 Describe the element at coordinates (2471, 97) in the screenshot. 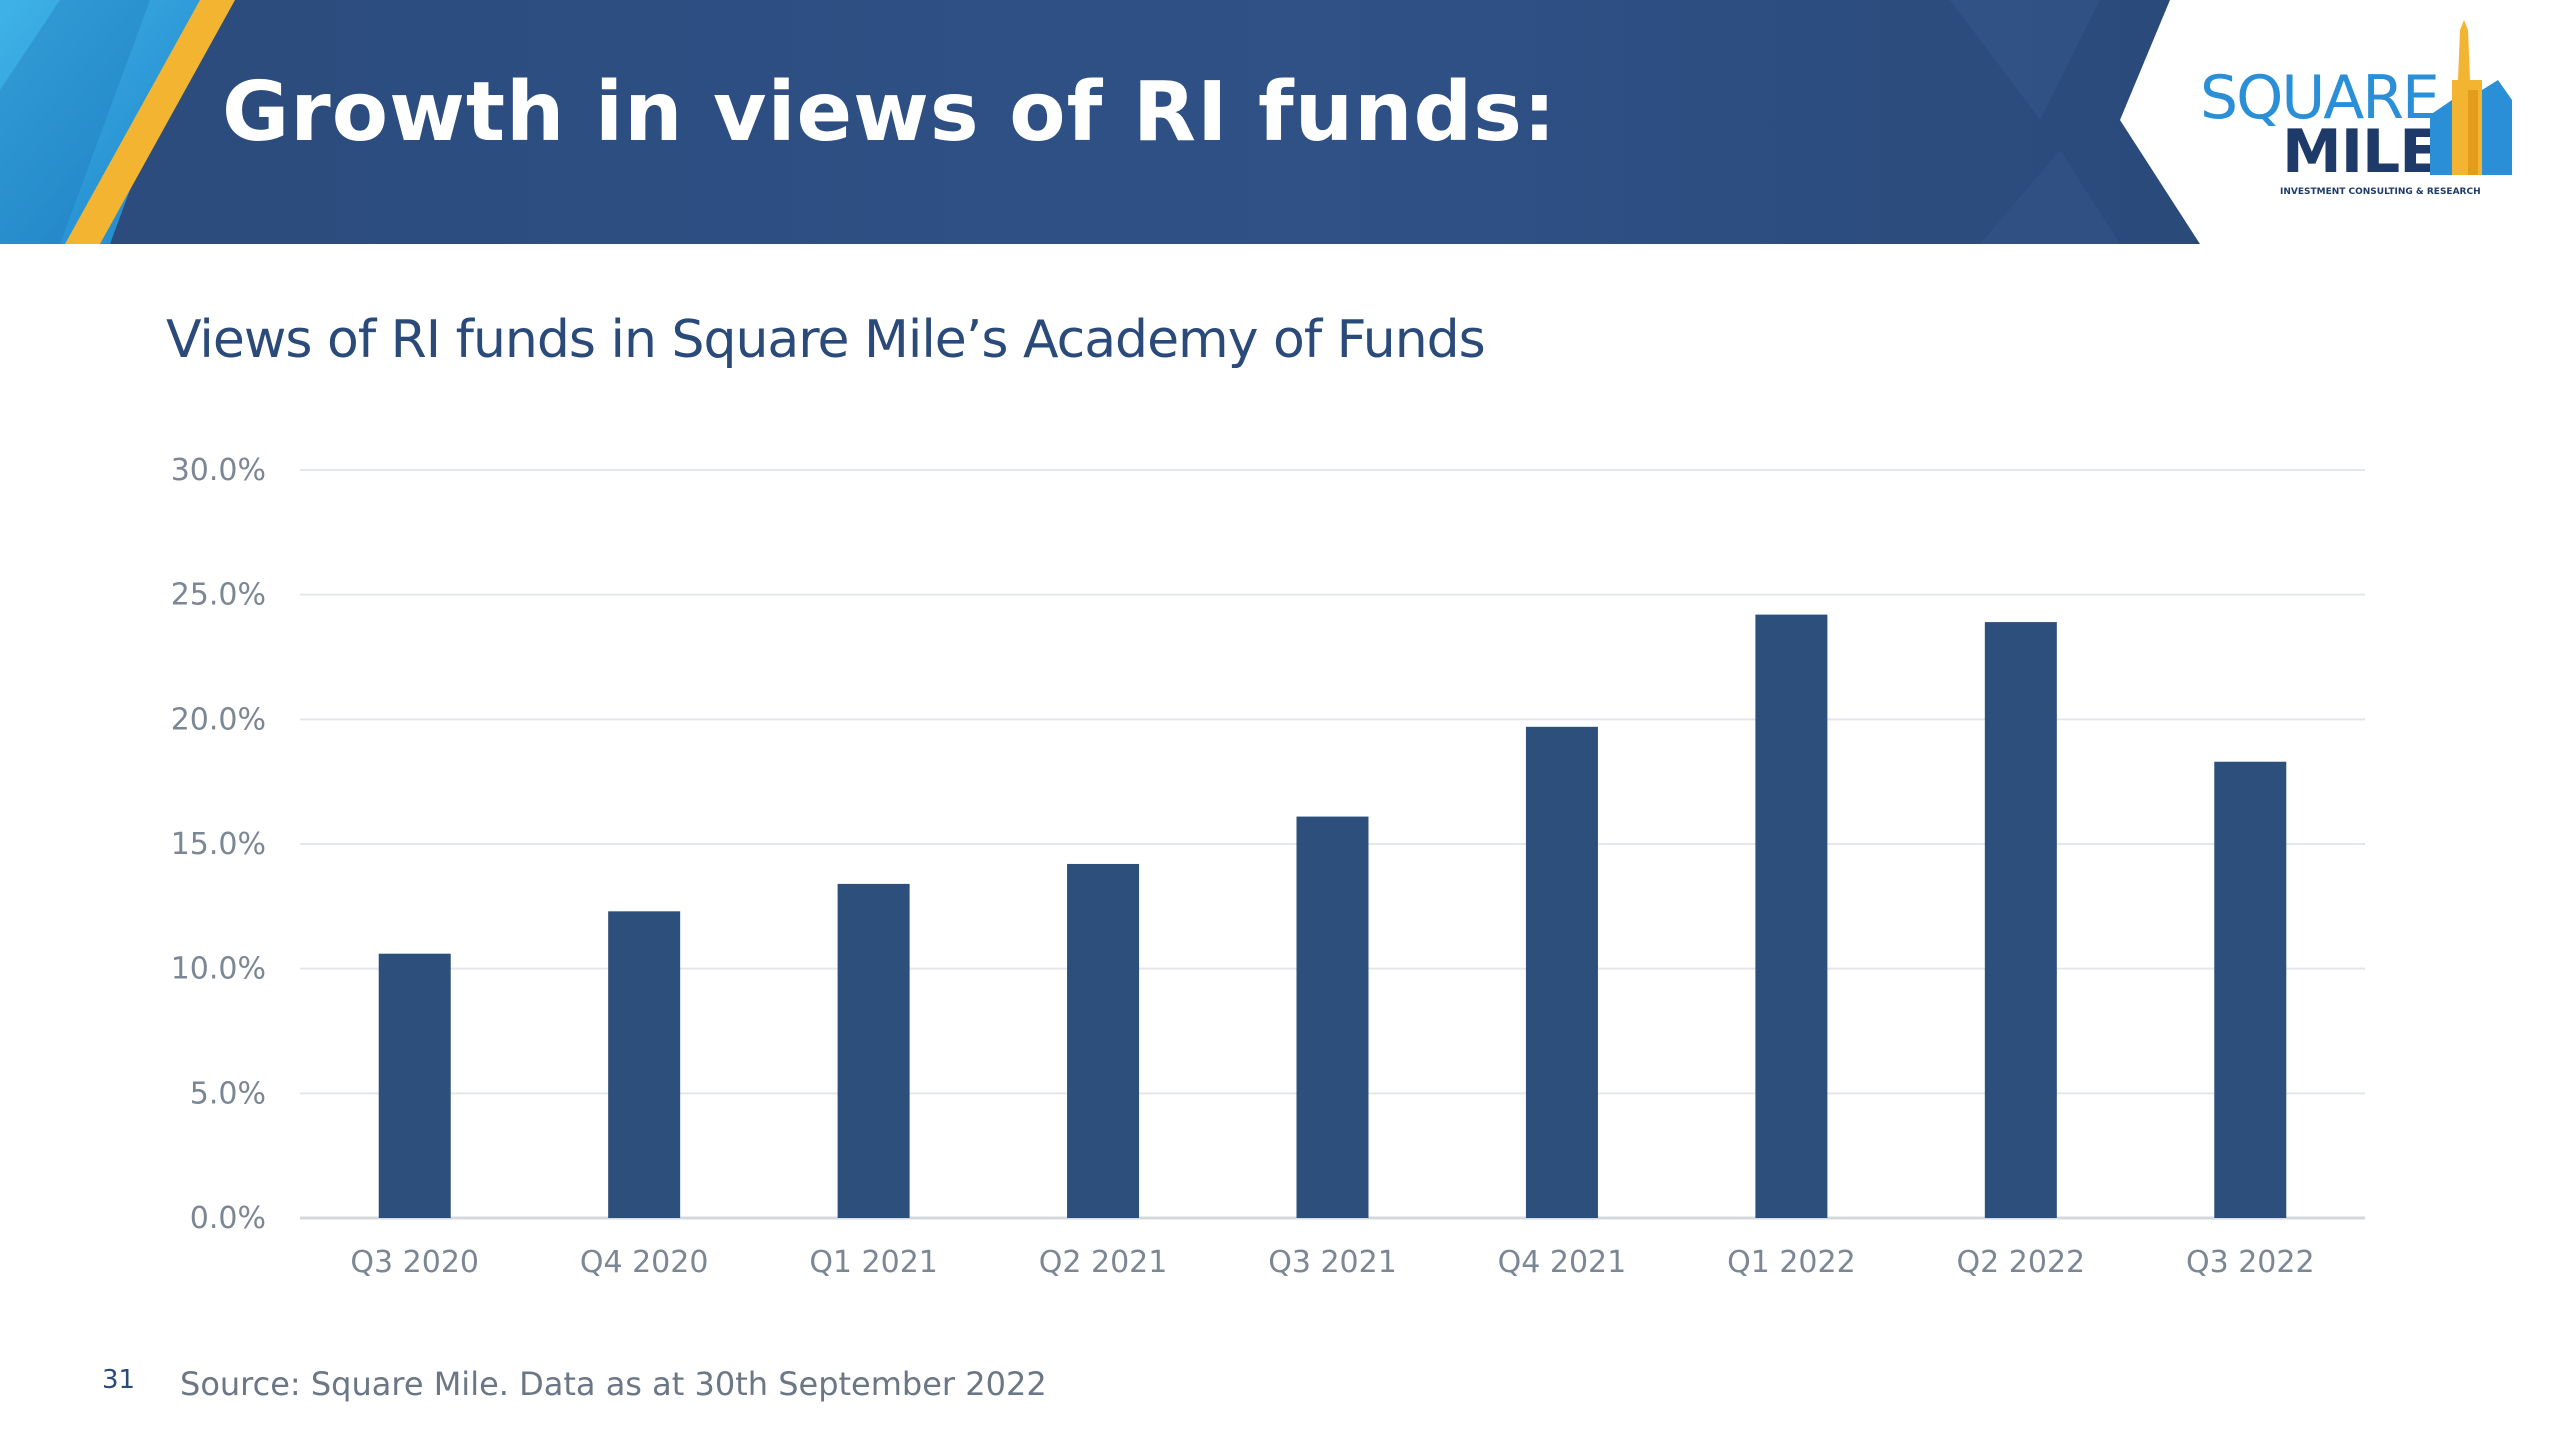

I see `skyline-icon` at that location.